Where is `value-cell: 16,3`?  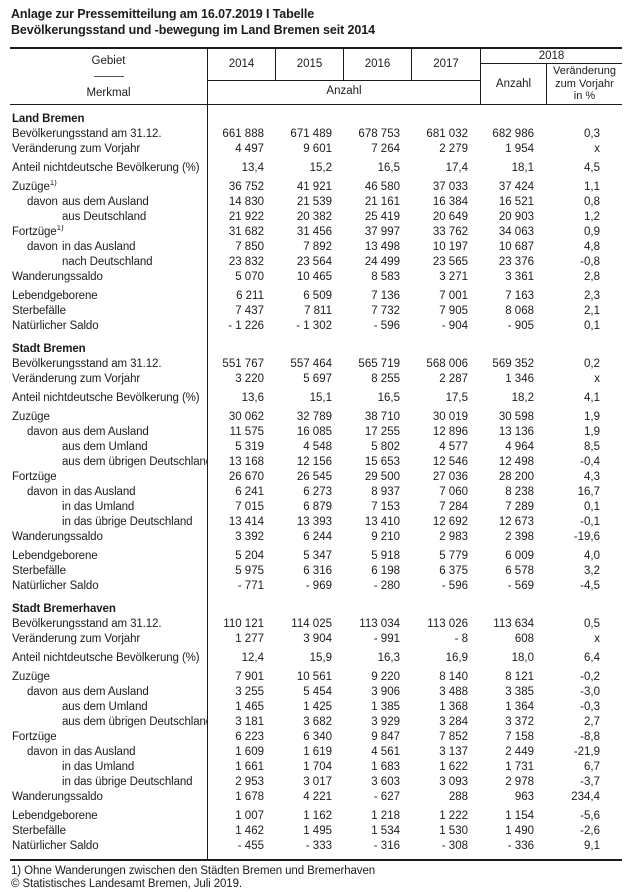
value-cell: 16,3 is located at coordinates (388, 657).